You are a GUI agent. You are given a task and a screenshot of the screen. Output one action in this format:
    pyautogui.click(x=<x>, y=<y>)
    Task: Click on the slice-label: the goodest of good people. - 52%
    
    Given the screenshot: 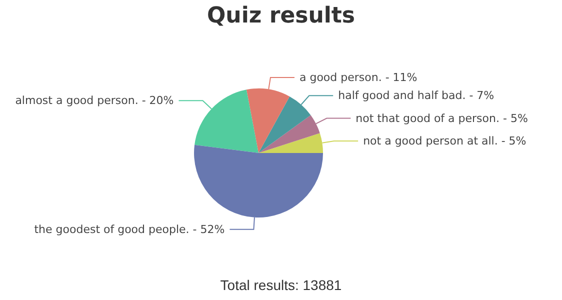 What is the action you would take?
    pyautogui.click(x=129, y=229)
    